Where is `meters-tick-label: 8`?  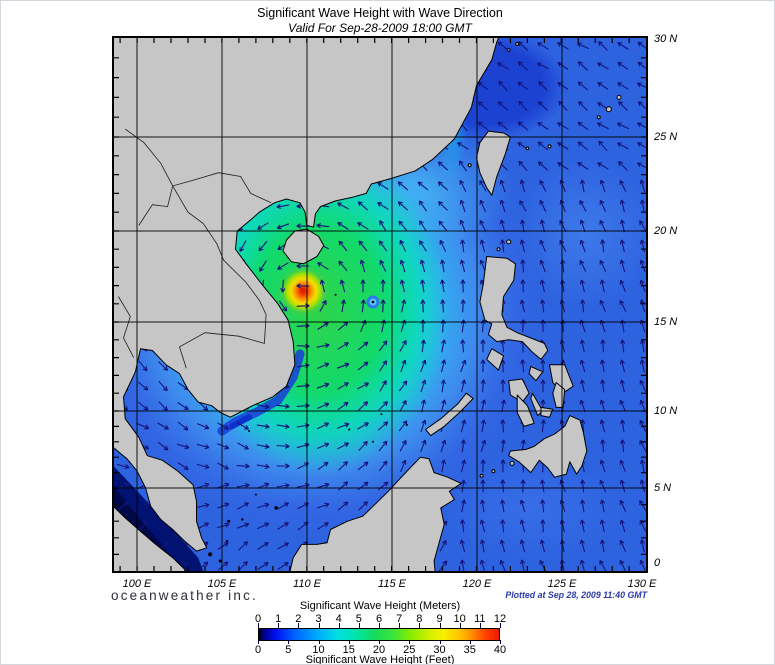 meters-tick-label: 8 is located at coordinates (419, 619).